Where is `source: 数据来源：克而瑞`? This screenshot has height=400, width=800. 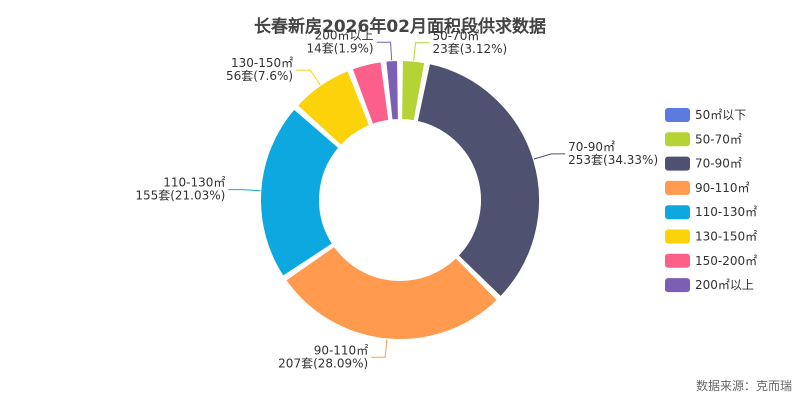 source: 数据来源：克而瑞 is located at coordinates (744, 385).